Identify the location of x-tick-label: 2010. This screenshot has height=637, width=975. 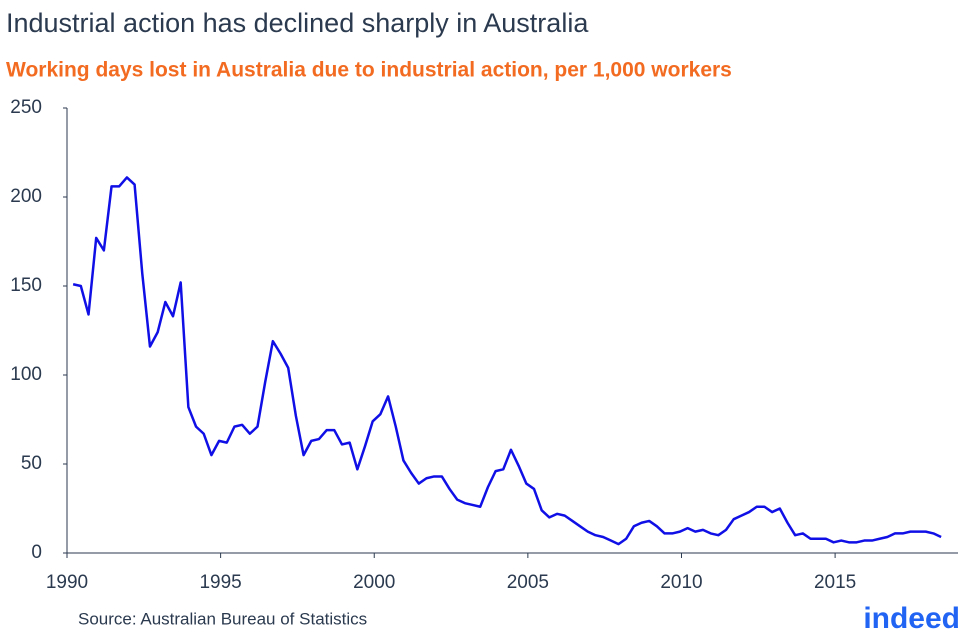
(681, 582).